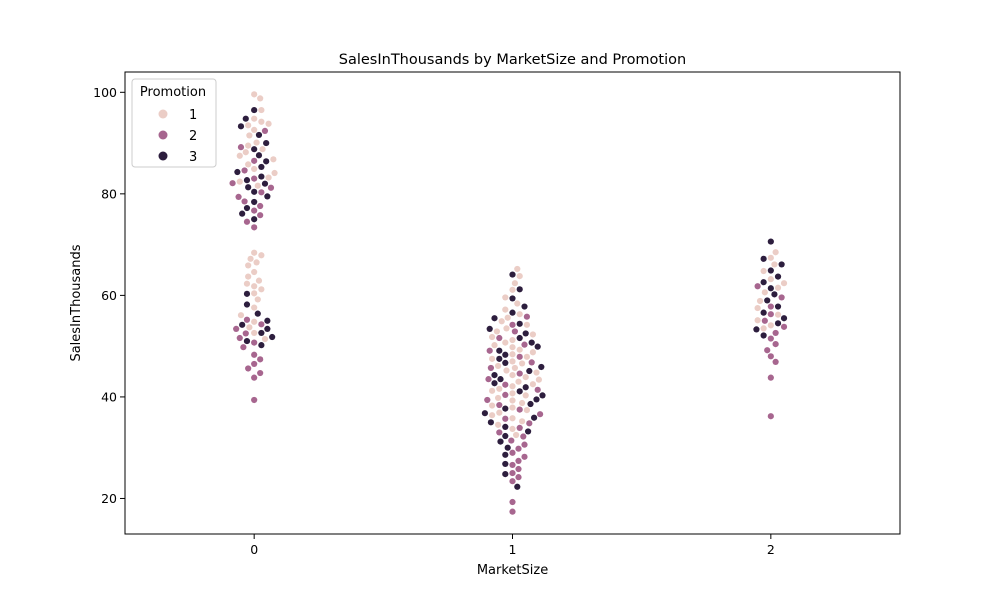  What do you see at coordinates (76, 302) in the screenshot?
I see `y-axis-label: SalesInThousands` at bounding box center [76, 302].